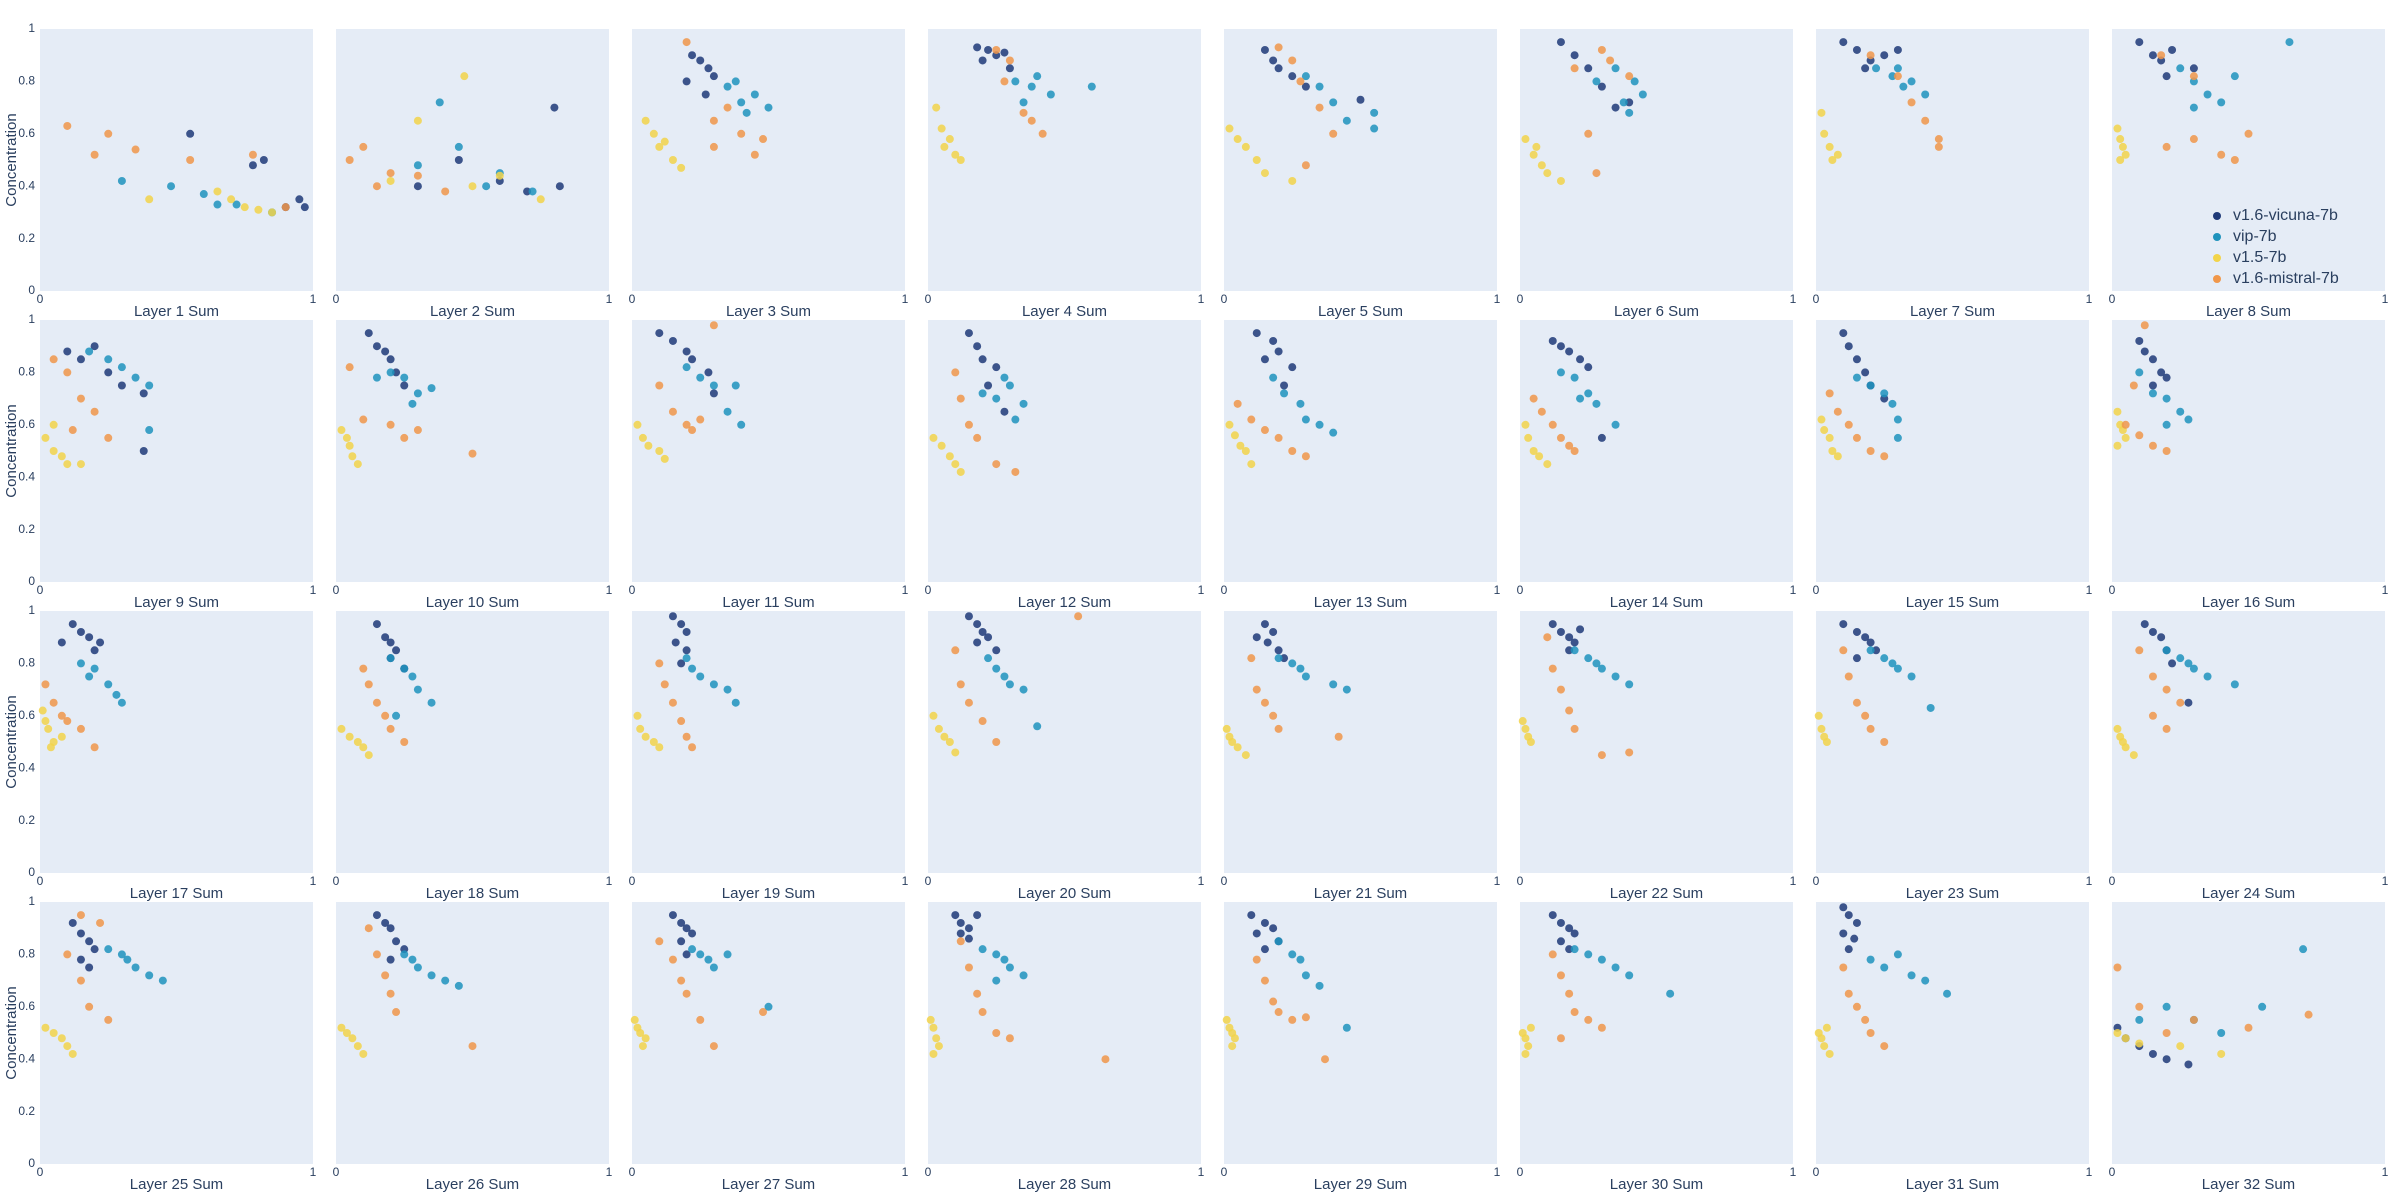 This screenshot has width=2400, height=1200. Describe the element at coordinates (1064, 311) in the screenshot. I see `x-axis-label: Layer 4 Sum` at that location.